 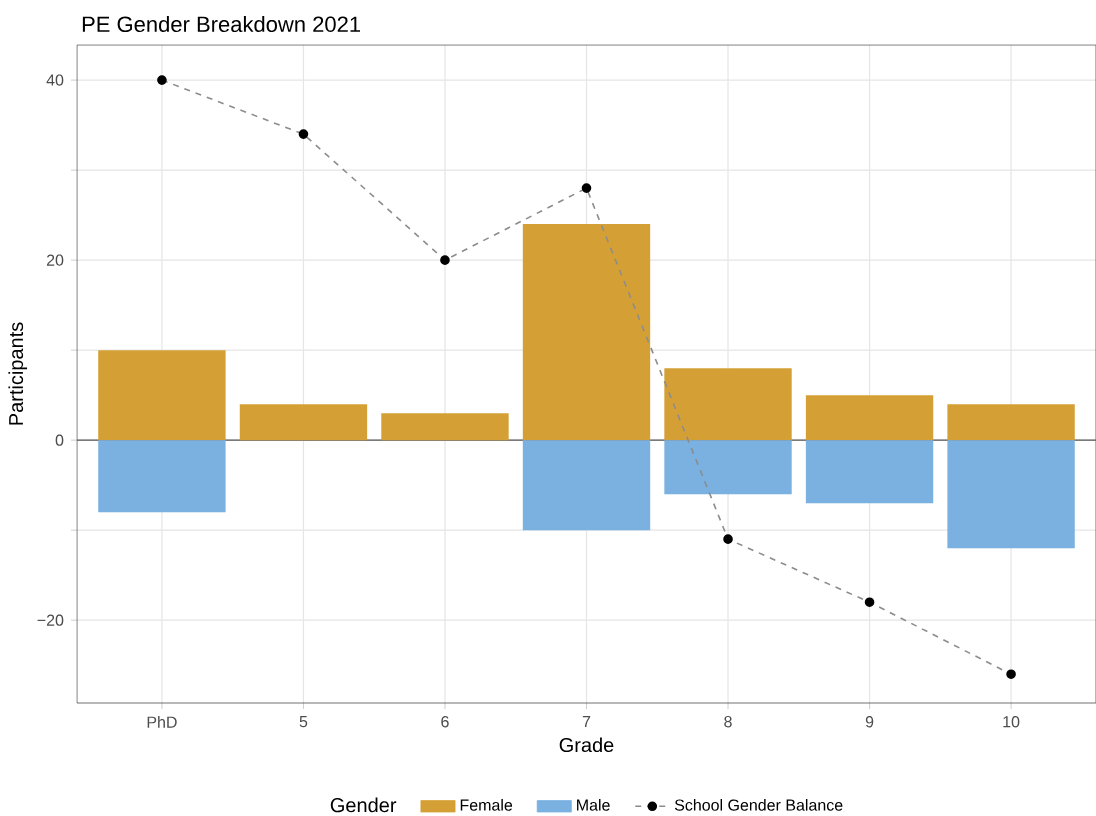 What do you see at coordinates (869, 722) in the screenshot?
I see `x-tick-label: 9` at bounding box center [869, 722].